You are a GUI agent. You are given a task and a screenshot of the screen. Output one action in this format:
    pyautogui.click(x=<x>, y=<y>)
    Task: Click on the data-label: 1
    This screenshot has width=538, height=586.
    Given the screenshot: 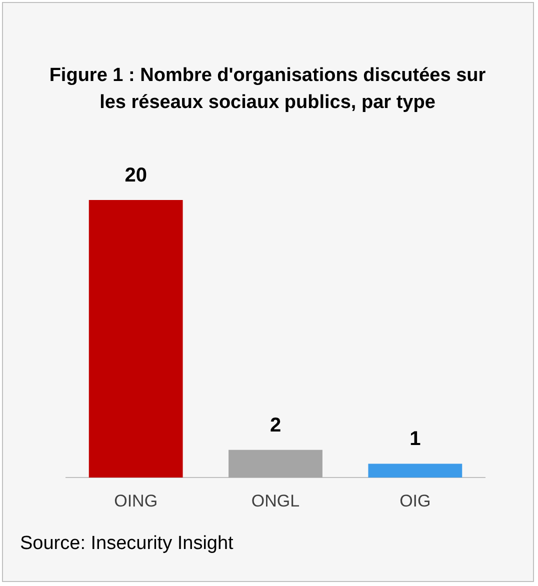 What is the action you would take?
    pyautogui.click(x=415, y=439)
    